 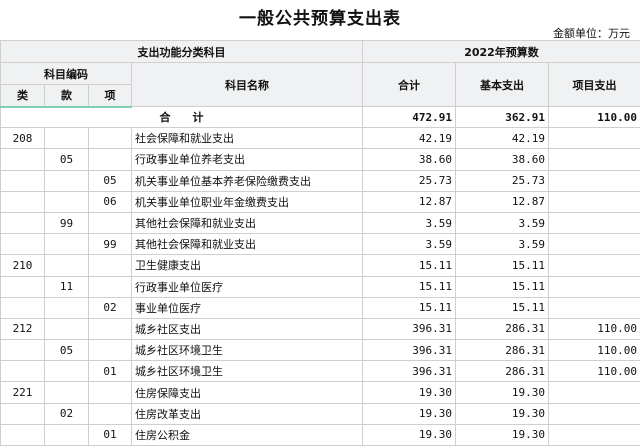 I want to click on cell-total: 42.19, so click(x=409, y=138).